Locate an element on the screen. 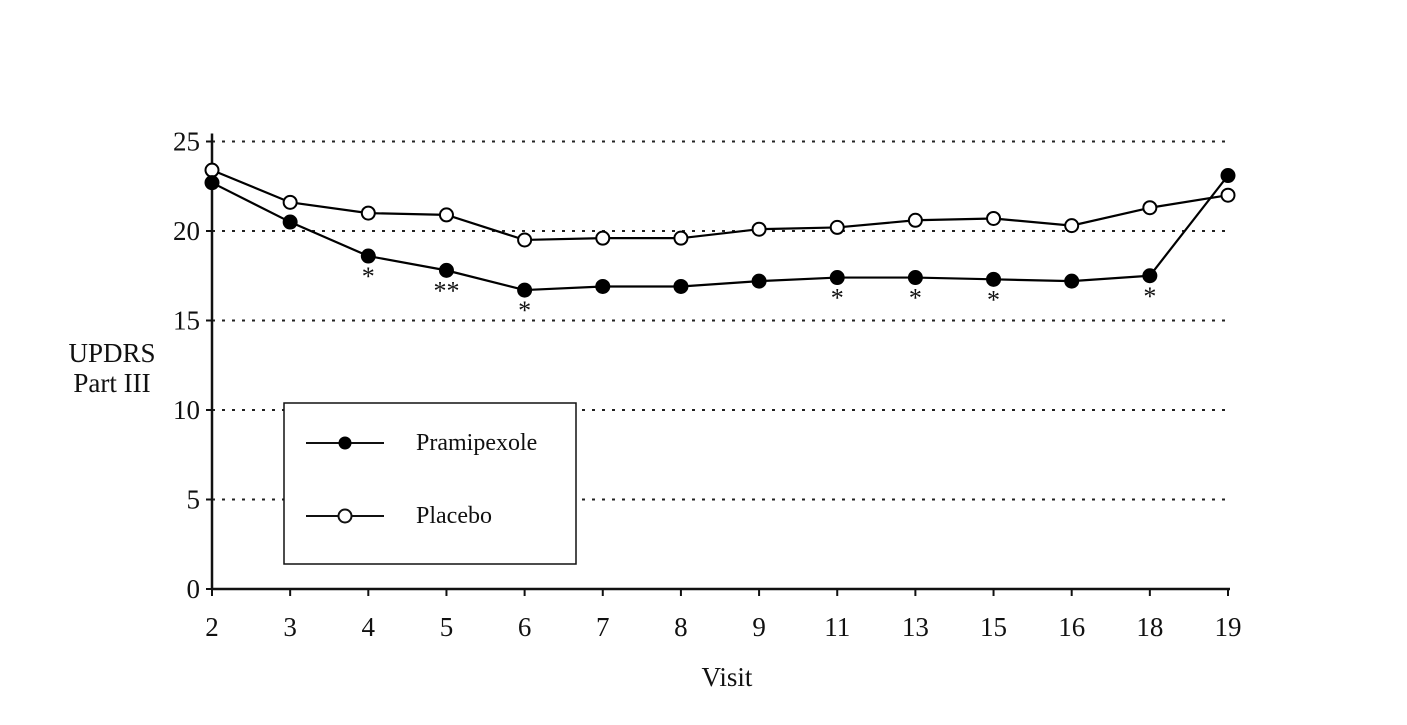 This screenshot has height=725, width=1407. y-tick-label: 10 is located at coordinates (186, 410).